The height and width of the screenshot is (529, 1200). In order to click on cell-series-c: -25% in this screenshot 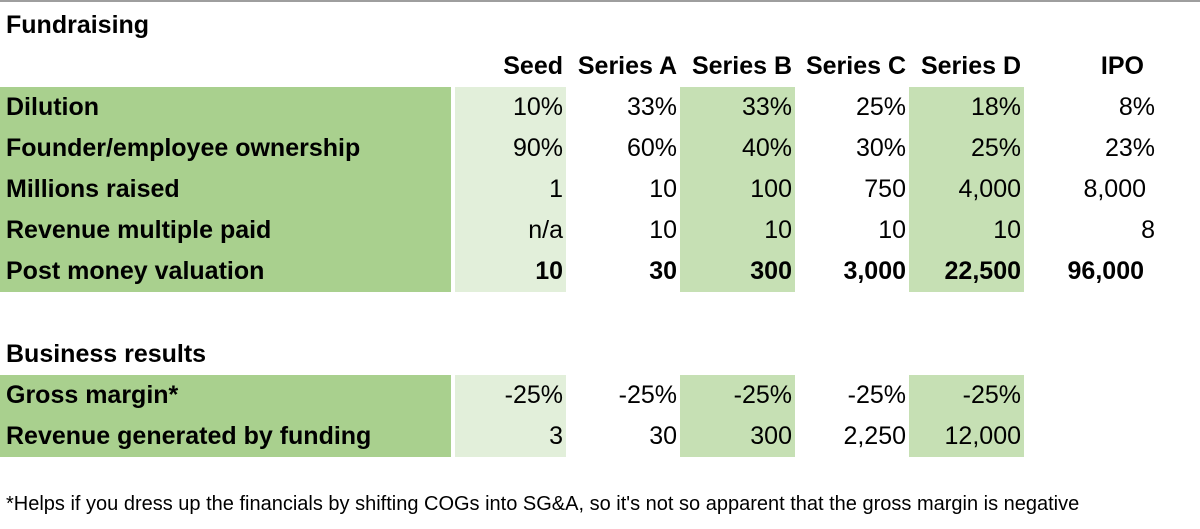, I will do `click(876, 395)`.